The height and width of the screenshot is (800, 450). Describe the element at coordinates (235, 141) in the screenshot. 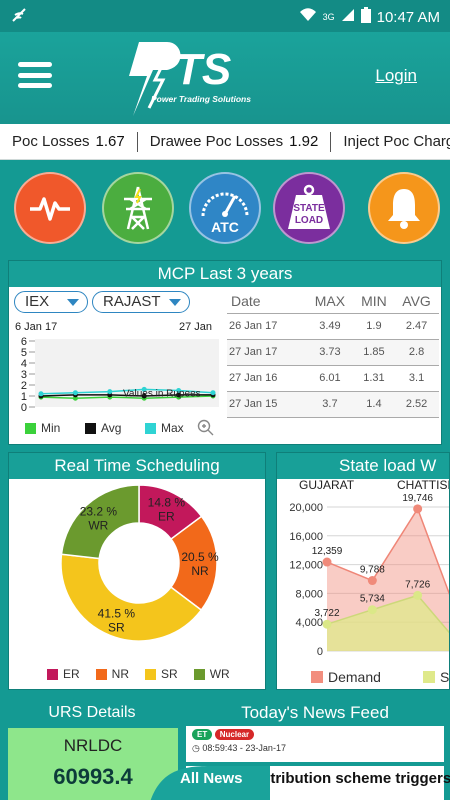

I see `ticker-item: Drawee Poc Losses 1.92` at that location.